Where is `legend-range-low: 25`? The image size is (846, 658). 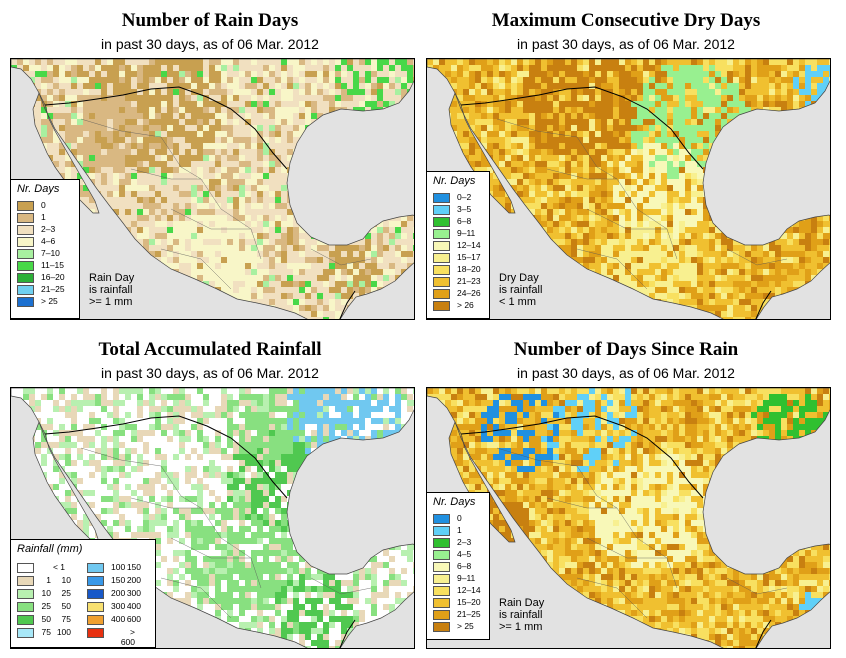
legend-range-low: 25 is located at coordinates (46, 606).